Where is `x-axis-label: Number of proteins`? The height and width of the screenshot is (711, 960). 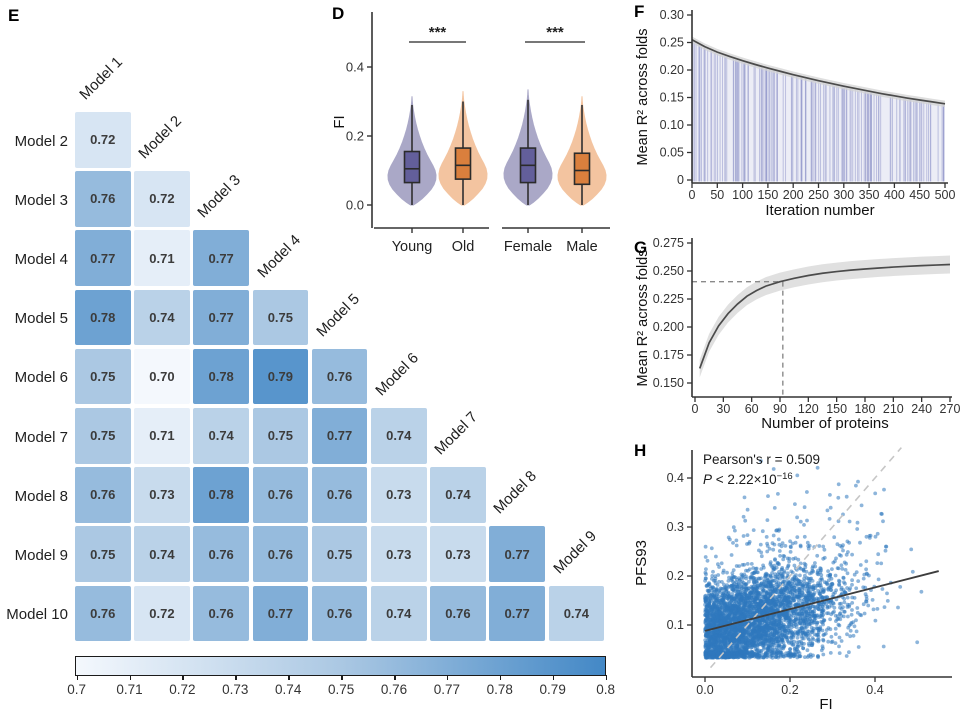 x-axis-label: Number of proteins is located at coordinates (825, 422).